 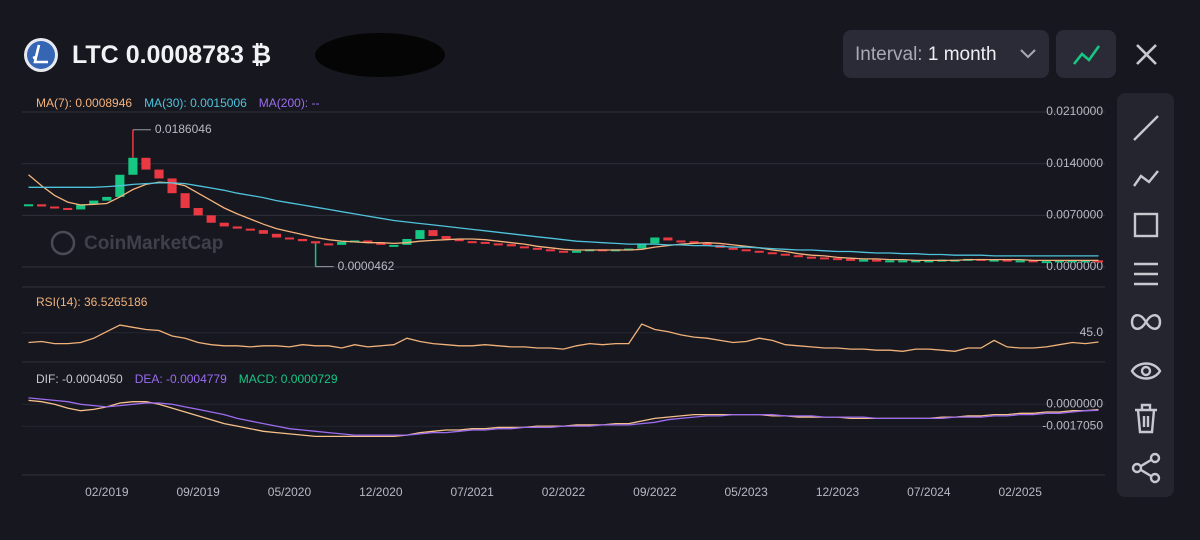 I want to click on drawing-toolbar, so click(x=1145, y=295).